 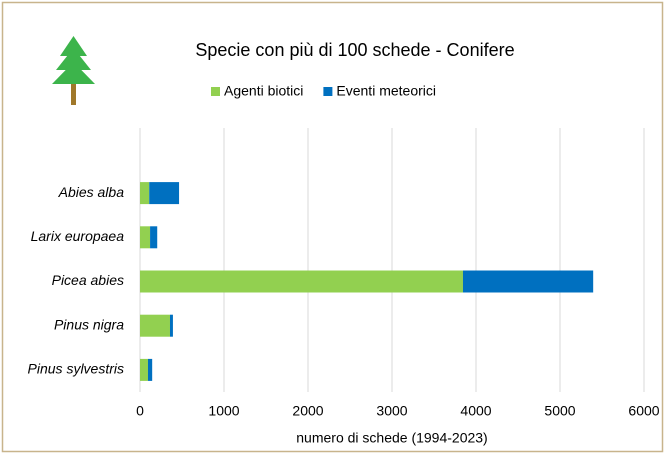 I want to click on y-tick-label: Pinus sylvestris, so click(x=76, y=369).